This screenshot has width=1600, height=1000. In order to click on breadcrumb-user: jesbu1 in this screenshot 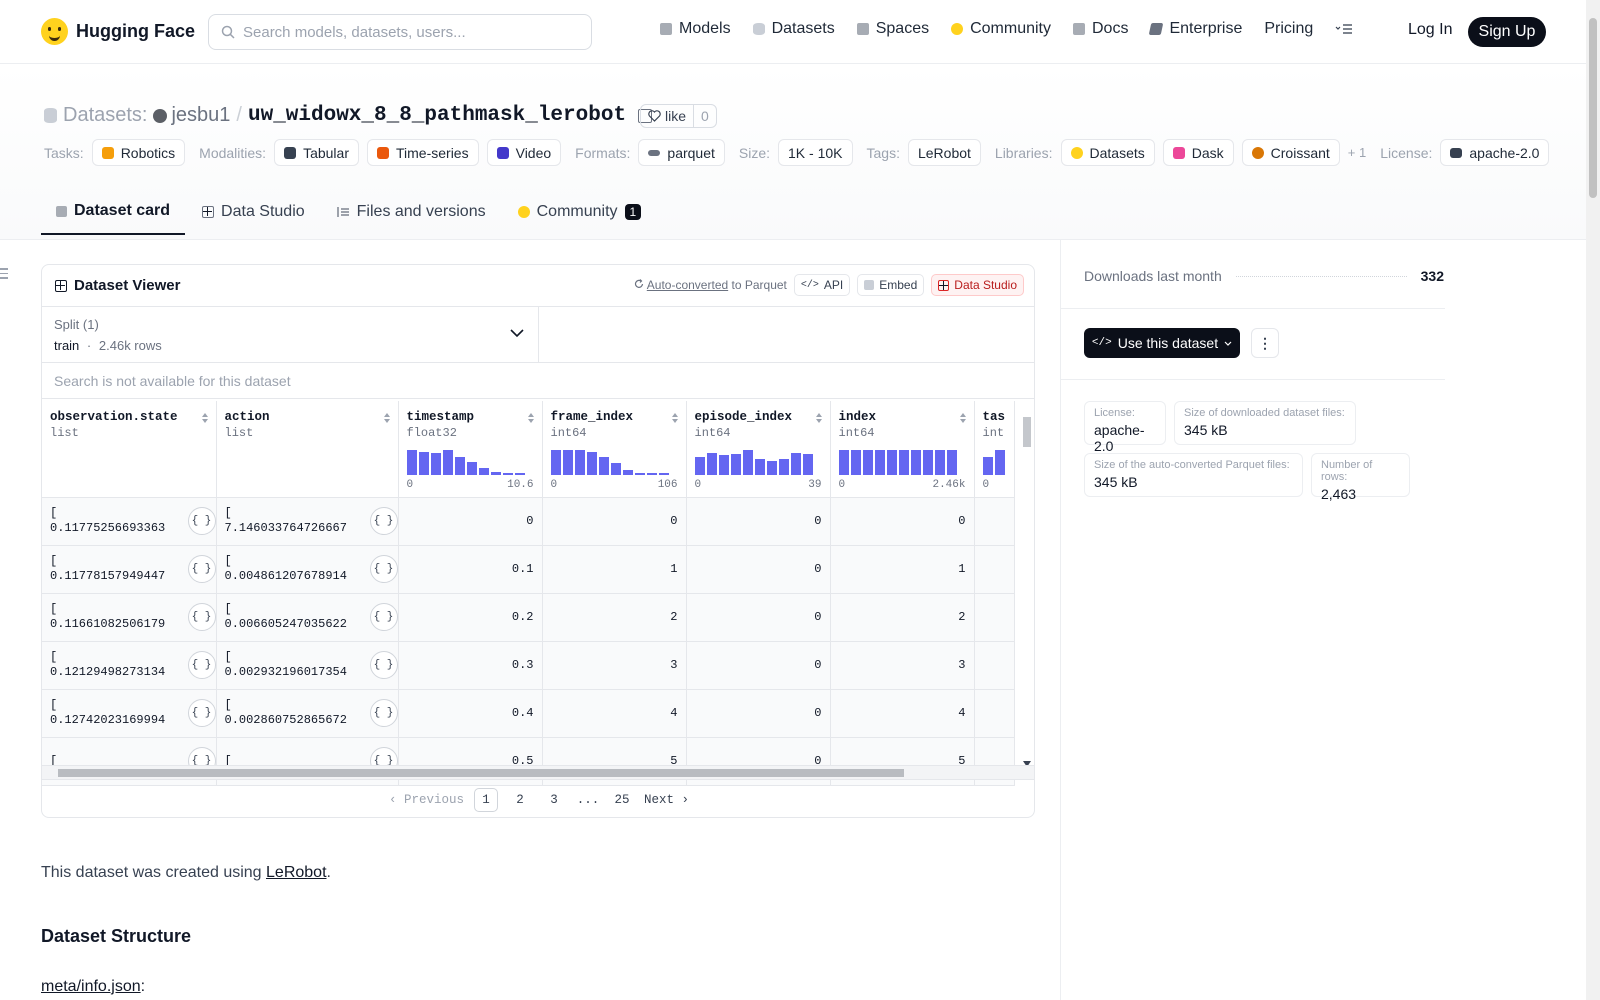, I will do `click(191, 115)`.